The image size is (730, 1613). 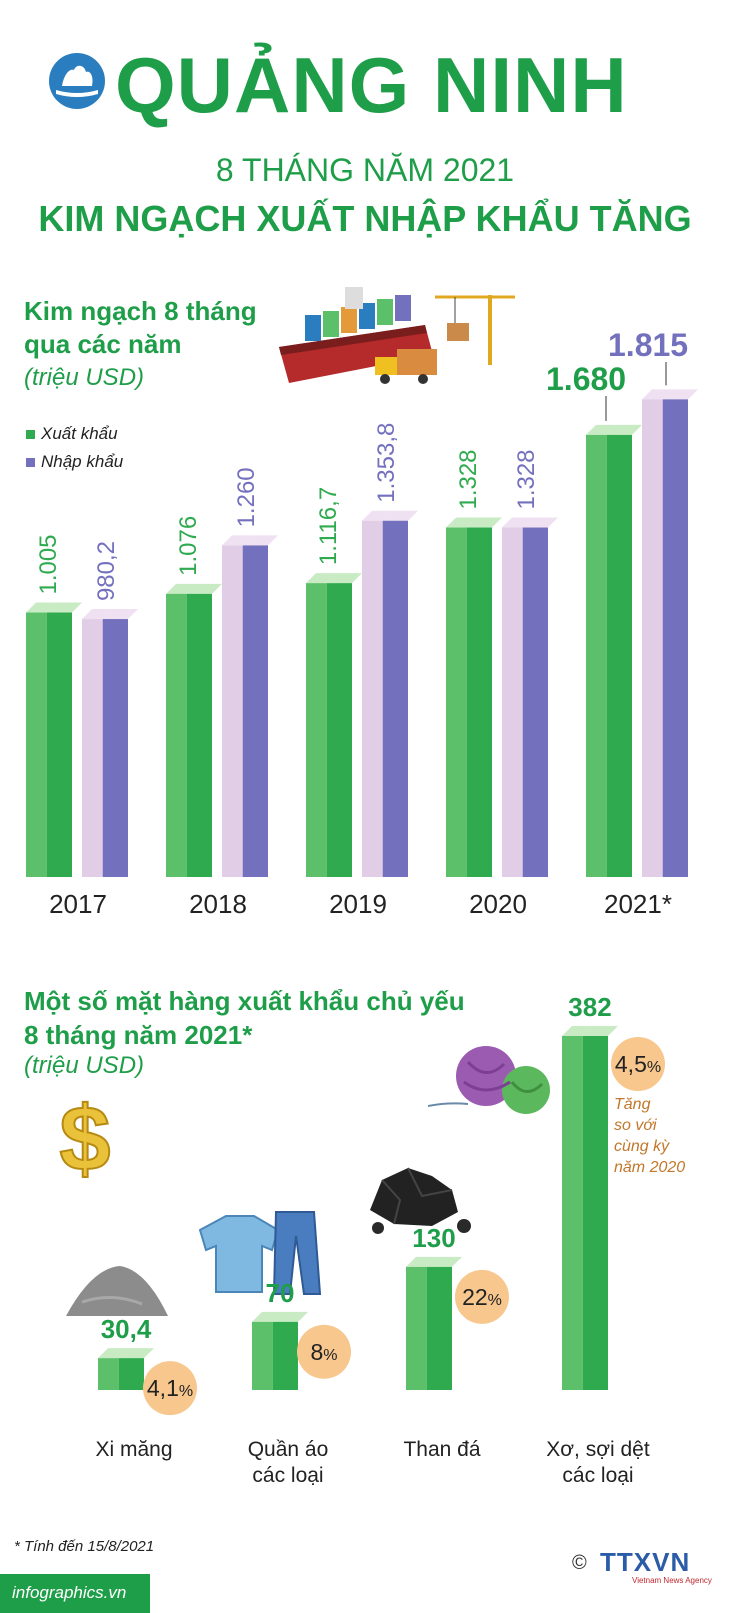 I want to click on export-value-label: 382, so click(x=589, y=1007).